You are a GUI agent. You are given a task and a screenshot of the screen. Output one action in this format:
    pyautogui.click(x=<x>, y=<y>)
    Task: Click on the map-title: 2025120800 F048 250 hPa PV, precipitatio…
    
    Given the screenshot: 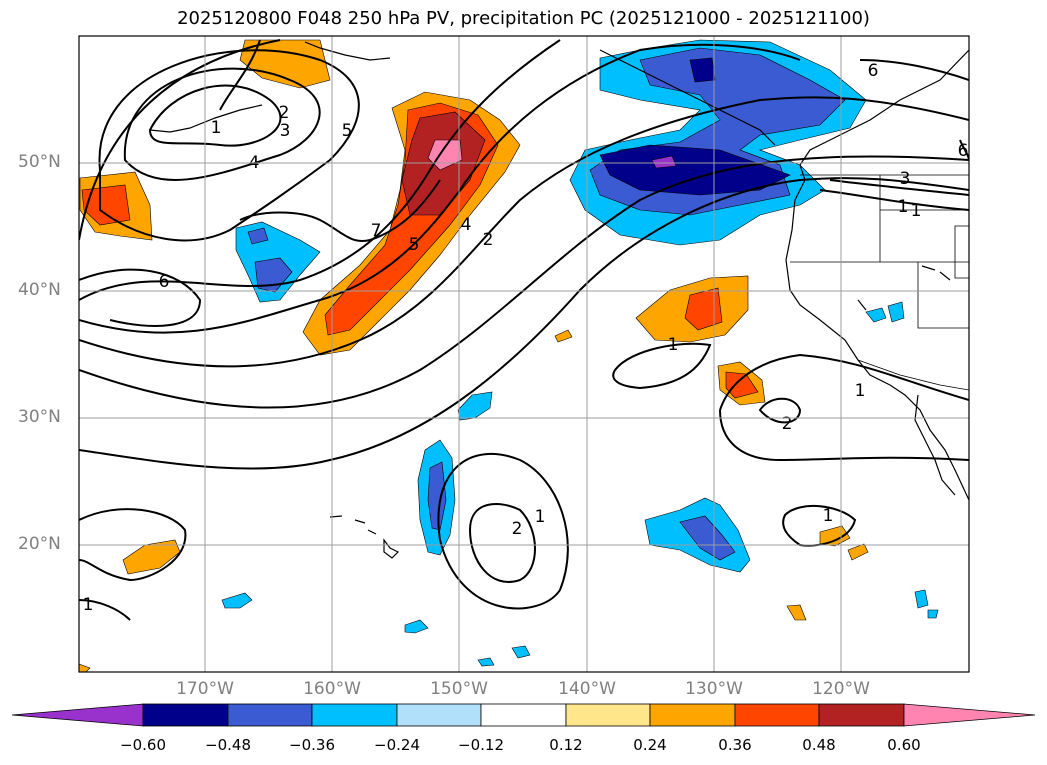 What is the action you would take?
    pyautogui.click(x=523, y=18)
    